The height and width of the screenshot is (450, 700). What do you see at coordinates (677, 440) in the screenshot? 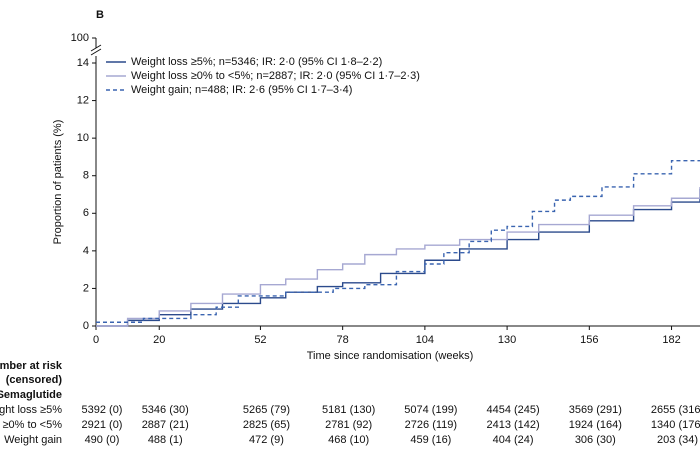
I see `risk-cell: 203 (34)` at bounding box center [677, 440].